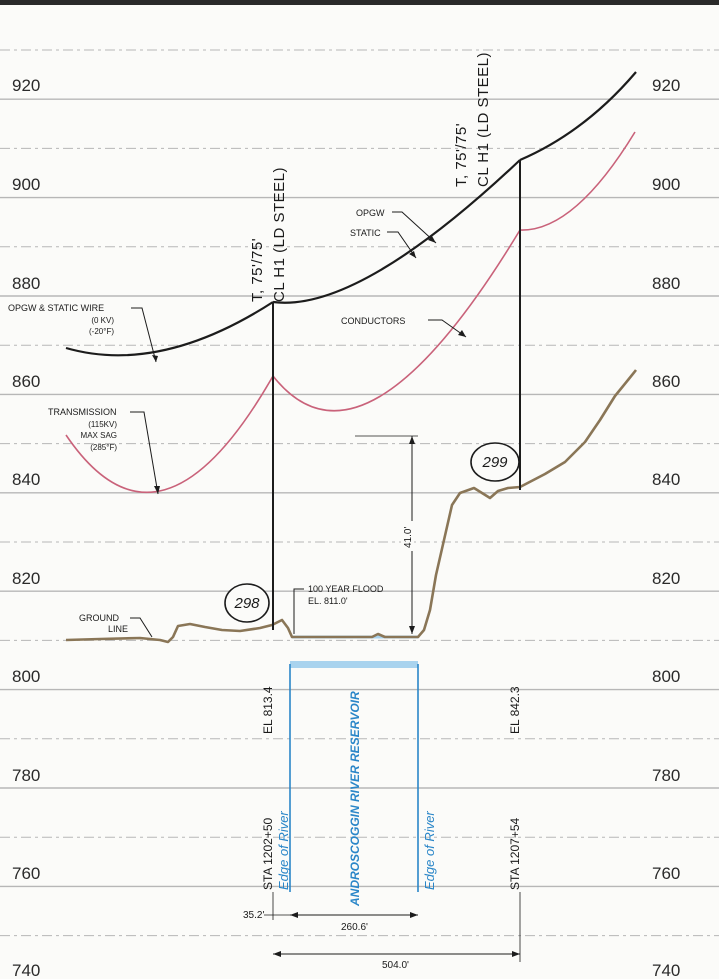  What do you see at coordinates (266, 906) in the screenshot?
I see `offset-dimension: 35.2'` at bounding box center [266, 906].